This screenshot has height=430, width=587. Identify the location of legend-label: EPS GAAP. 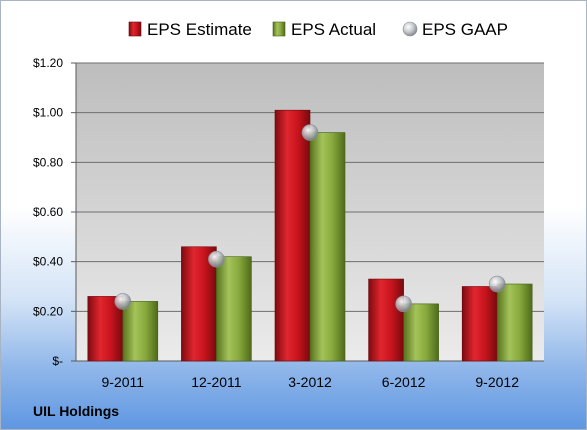
(465, 29).